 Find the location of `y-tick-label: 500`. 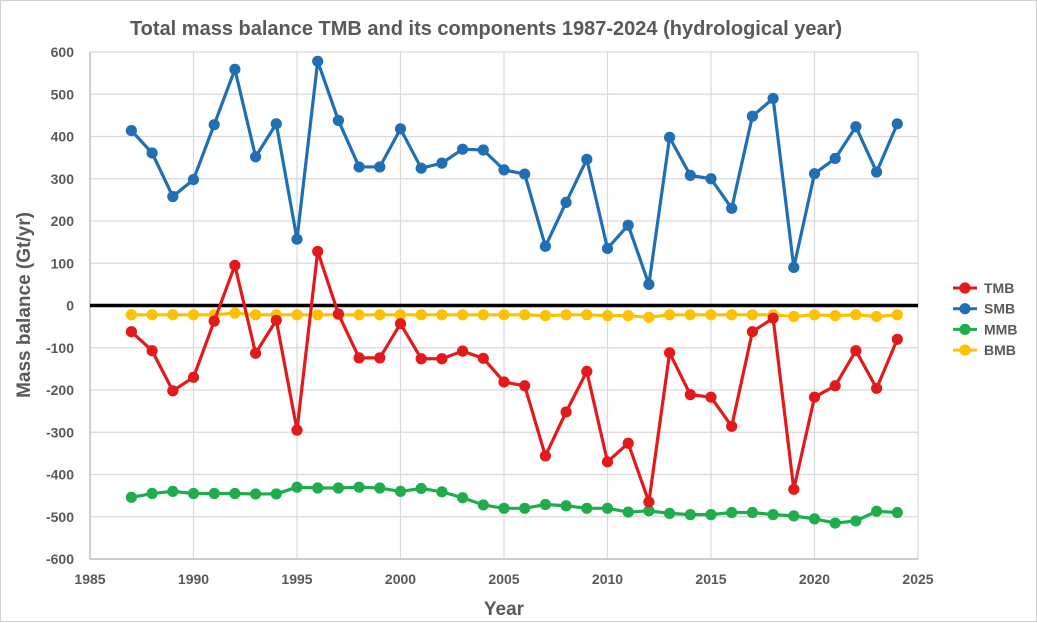

y-tick-label: 500 is located at coordinates (63, 94).